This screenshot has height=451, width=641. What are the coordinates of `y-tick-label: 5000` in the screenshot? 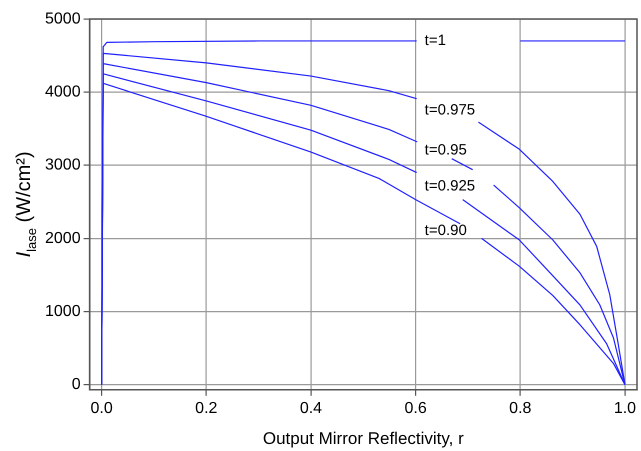 It's located at (63, 19).